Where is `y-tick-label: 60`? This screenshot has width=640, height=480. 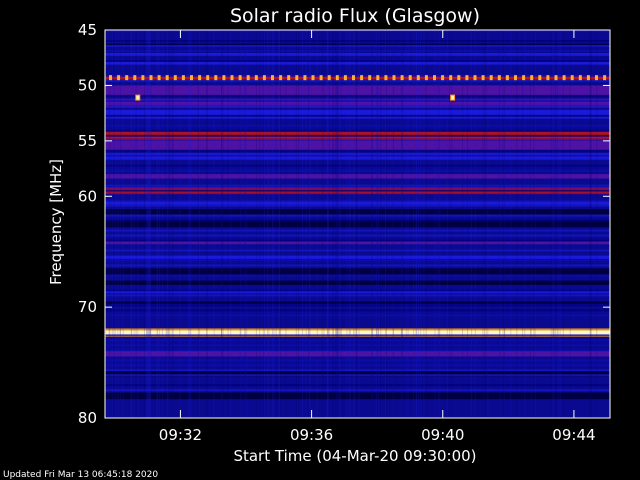
y-tick-label: 60 is located at coordinates (87, 196).